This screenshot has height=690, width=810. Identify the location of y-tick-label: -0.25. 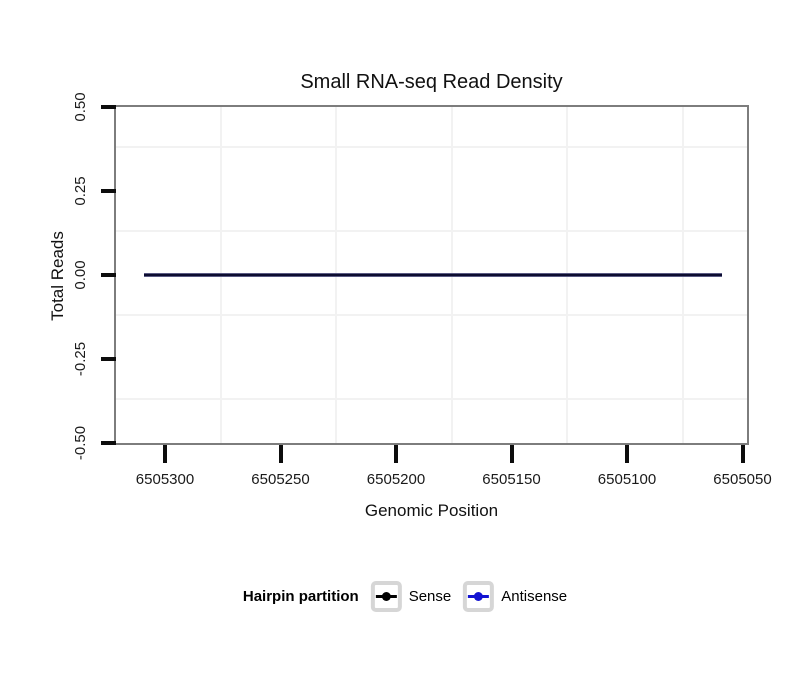
(80, 359).